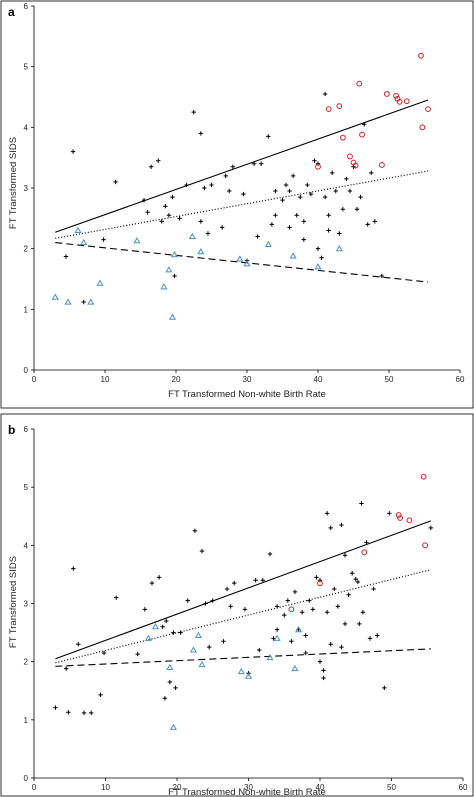  What do you see at coordinates (26, 127) in the screenshot?
I see `y-tick-label: 4` at bounding box center [26, 127].